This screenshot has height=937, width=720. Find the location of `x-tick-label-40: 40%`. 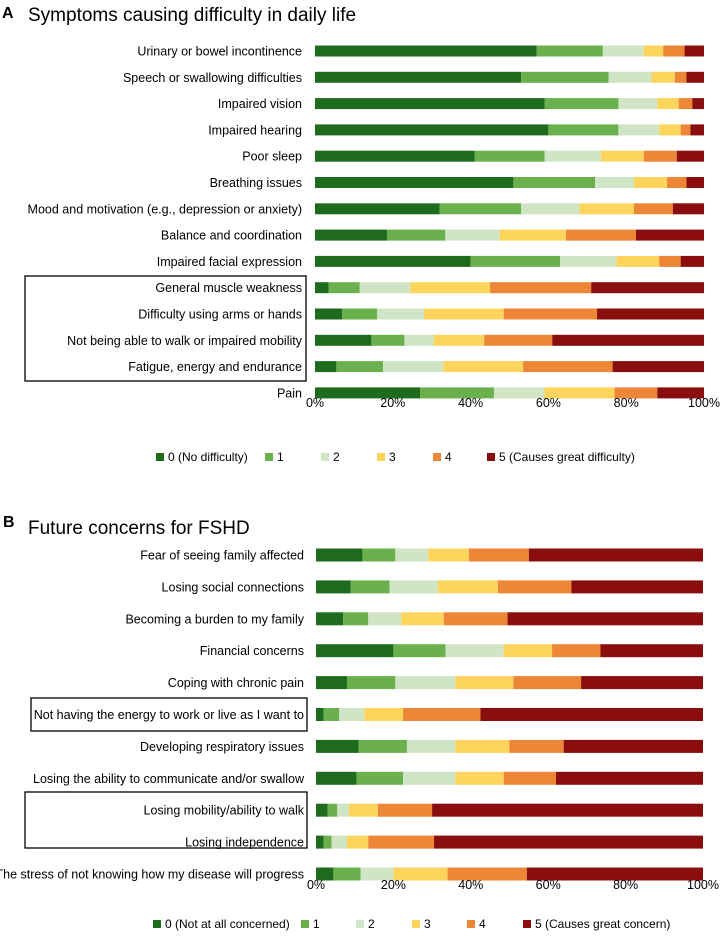

x-tick-label-40: 40% is located at coordinates (470, 885).